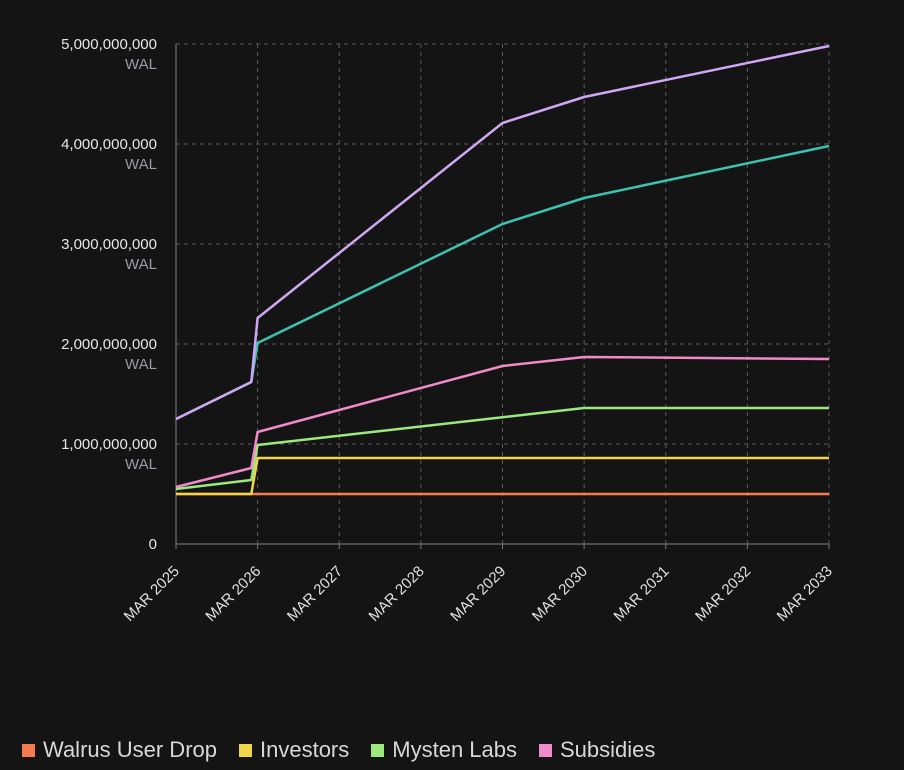 The height and width of the screenshot is (770, 904). What do you see at coordinates (315, 594) in the screenshot?
I see `x-tick-label: MAR 2027` at bounding box center [315, 594].